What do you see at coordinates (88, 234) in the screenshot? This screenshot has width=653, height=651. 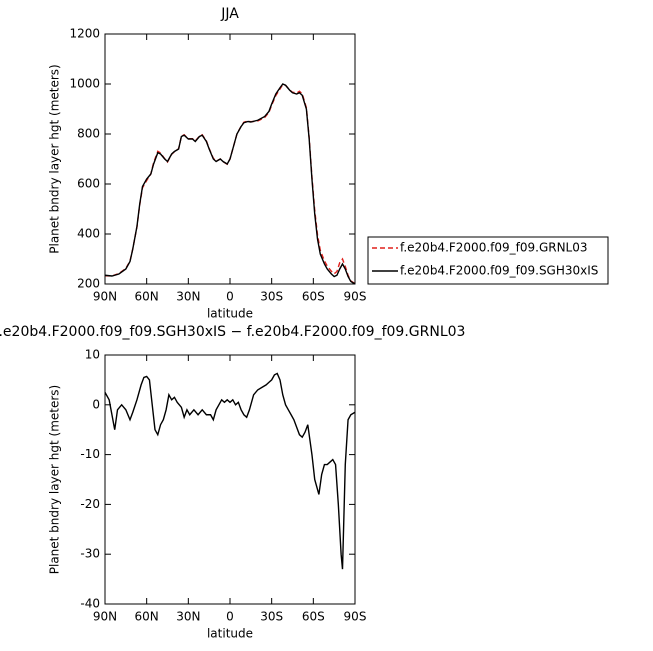 I see `y-tick-label: 400` at bounding box center [88, 234].